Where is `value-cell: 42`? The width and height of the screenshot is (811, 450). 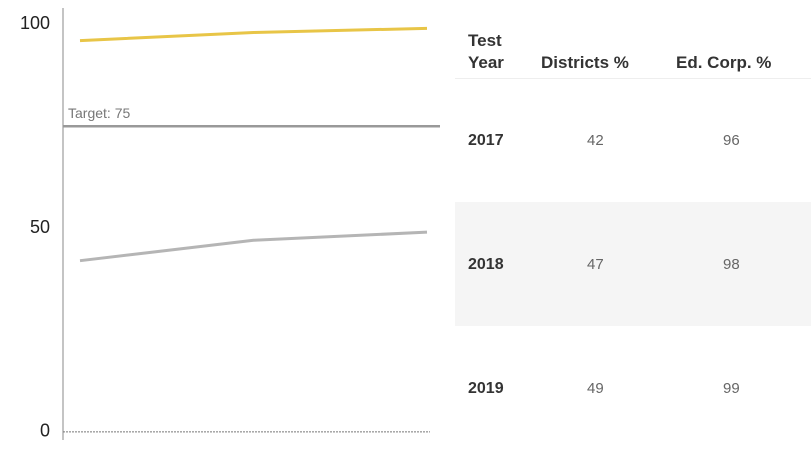 value-cell: 42 is located at coordinates (595, 140).